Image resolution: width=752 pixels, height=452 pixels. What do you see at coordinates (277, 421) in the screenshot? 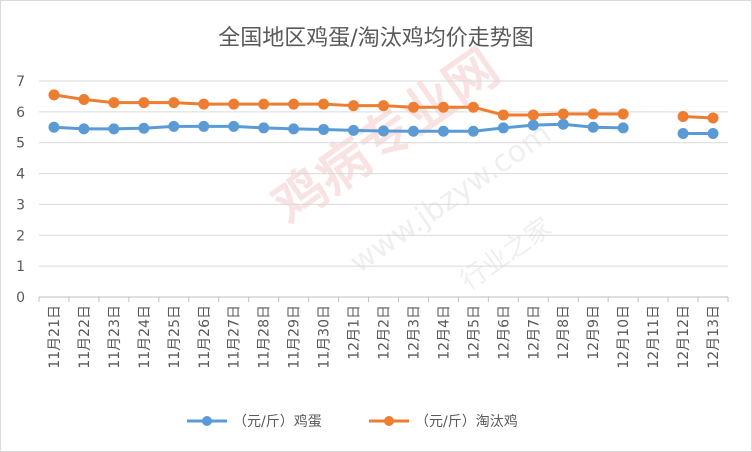
I see `legend-label: （元/斤）鸡蛋` at bounding box center [277, 421].